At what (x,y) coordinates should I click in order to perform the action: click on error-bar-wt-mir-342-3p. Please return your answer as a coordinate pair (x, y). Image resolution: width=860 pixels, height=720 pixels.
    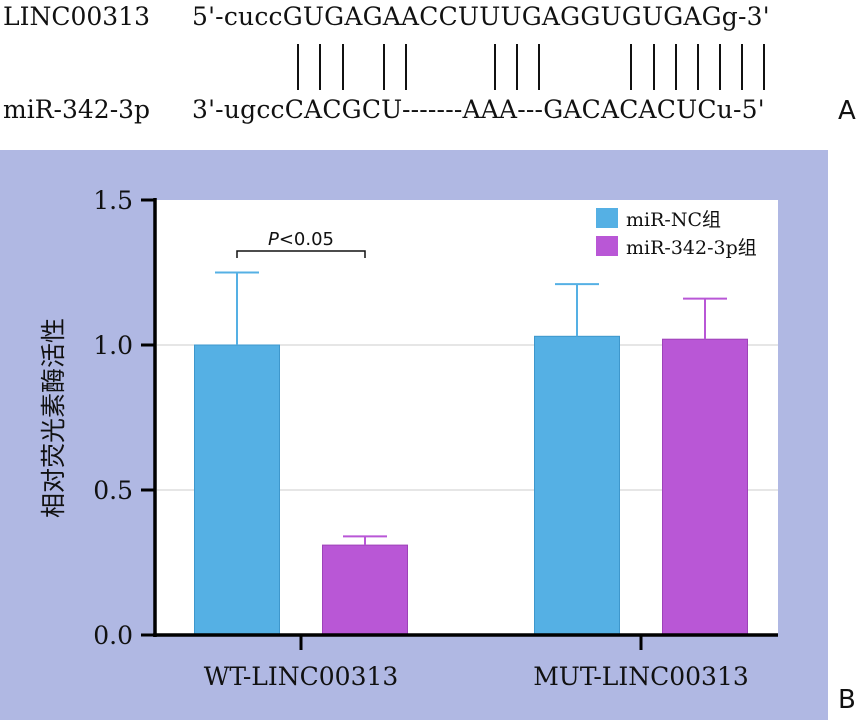
    Looking at the image, I should click on (365, 540).